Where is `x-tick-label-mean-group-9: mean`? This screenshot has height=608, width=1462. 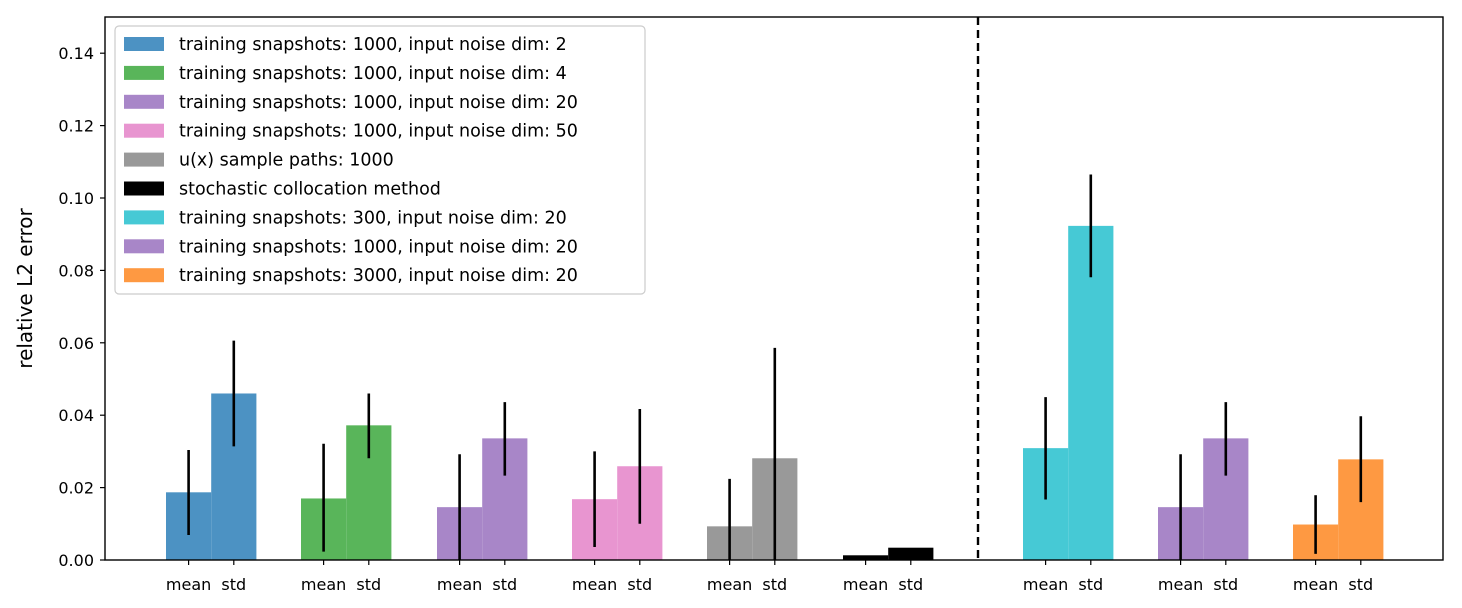 x-tick-label-mean-group-9: mean is located at coordinates (1315, 584).